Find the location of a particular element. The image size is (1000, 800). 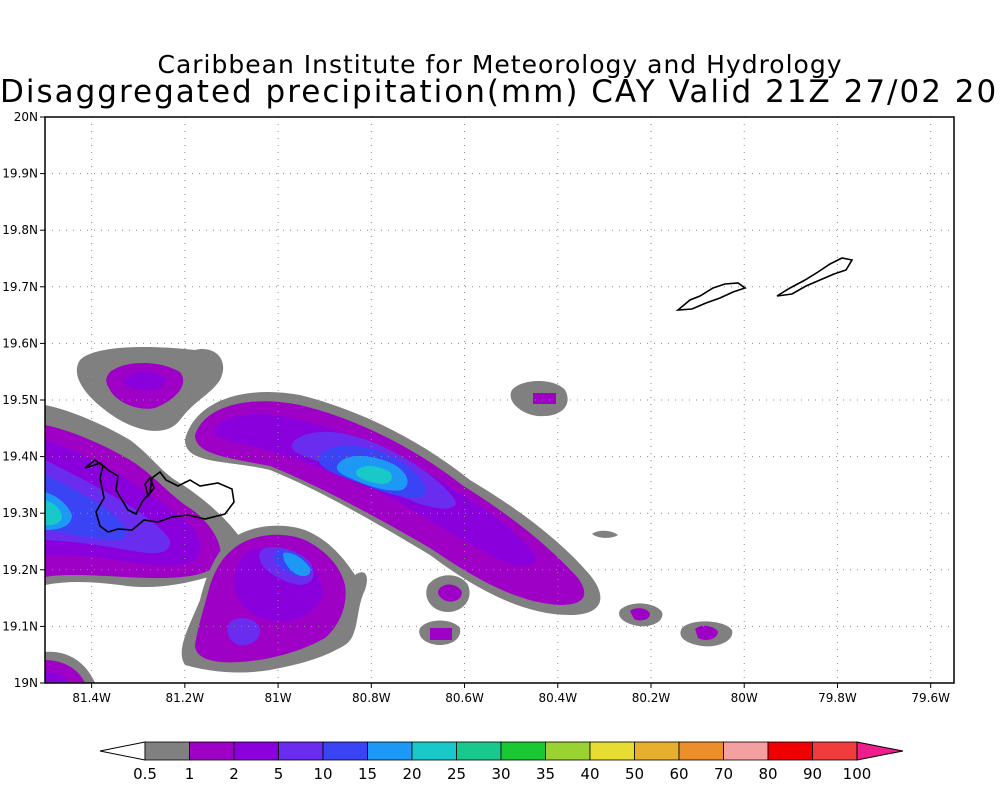

x-tick-label: 79.8W is located at coordinates (837, 698).